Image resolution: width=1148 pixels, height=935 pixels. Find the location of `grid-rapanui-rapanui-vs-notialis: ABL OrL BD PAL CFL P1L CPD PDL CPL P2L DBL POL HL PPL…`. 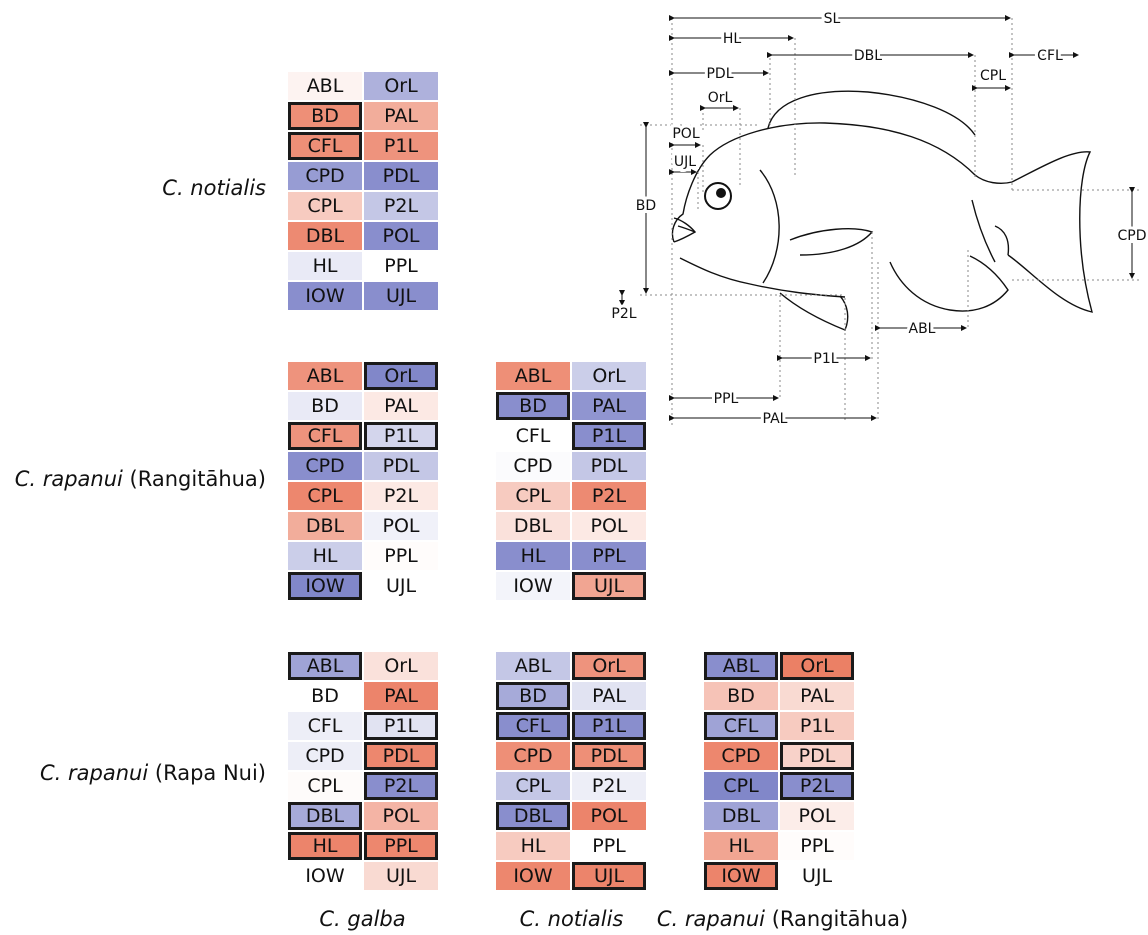

grid-rapanui-rapanui-vs-notialis: ABL OrL BD PAL CFL P1L CPD PDL CPL P2L DBL POL HL PPL… is located at coordinates (571, 772).